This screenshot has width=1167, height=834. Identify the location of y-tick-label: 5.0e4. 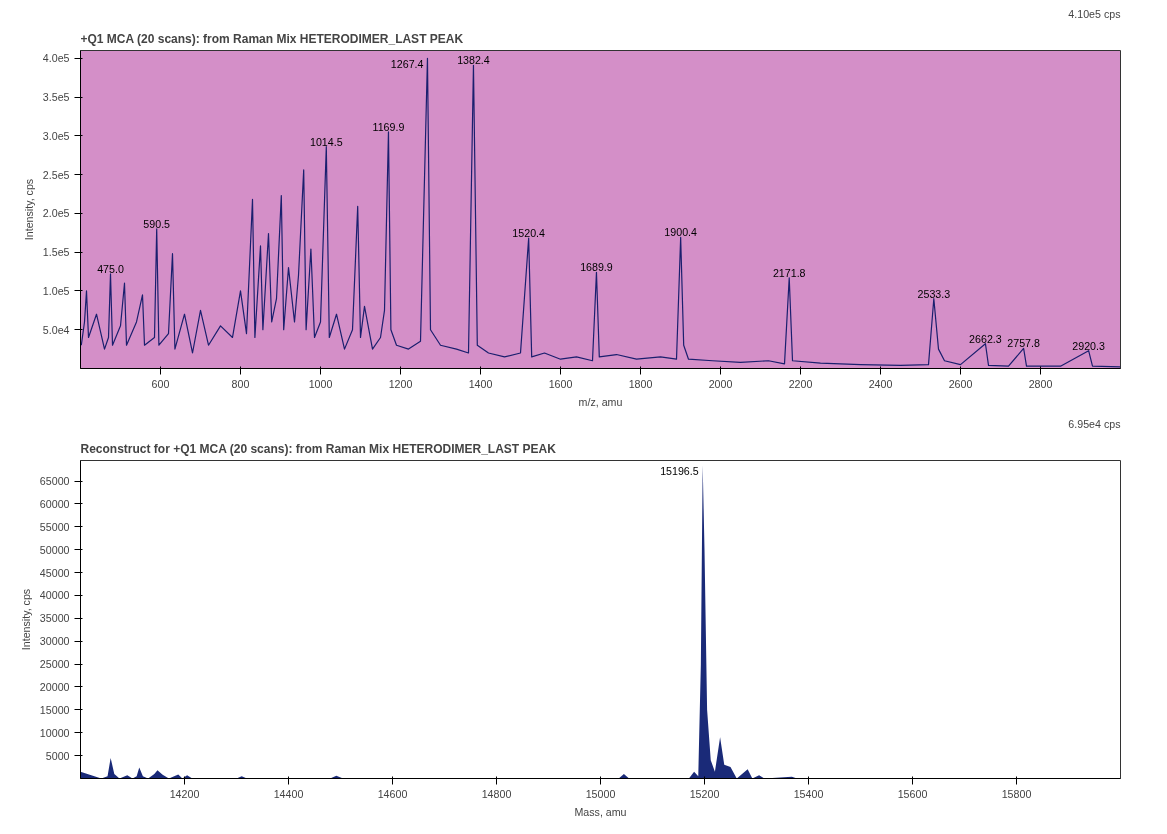
(56, 329).